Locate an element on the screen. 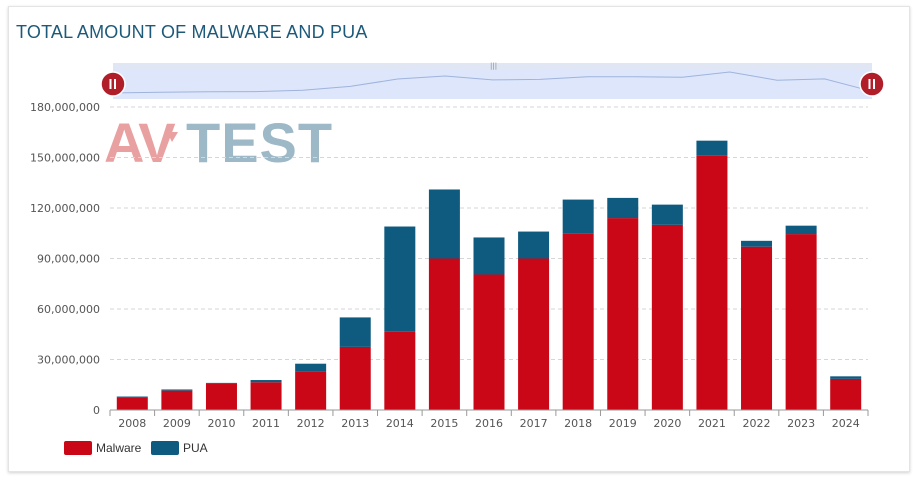  x-tick-label-2017: 2017 is located at coordinates (534, 423).